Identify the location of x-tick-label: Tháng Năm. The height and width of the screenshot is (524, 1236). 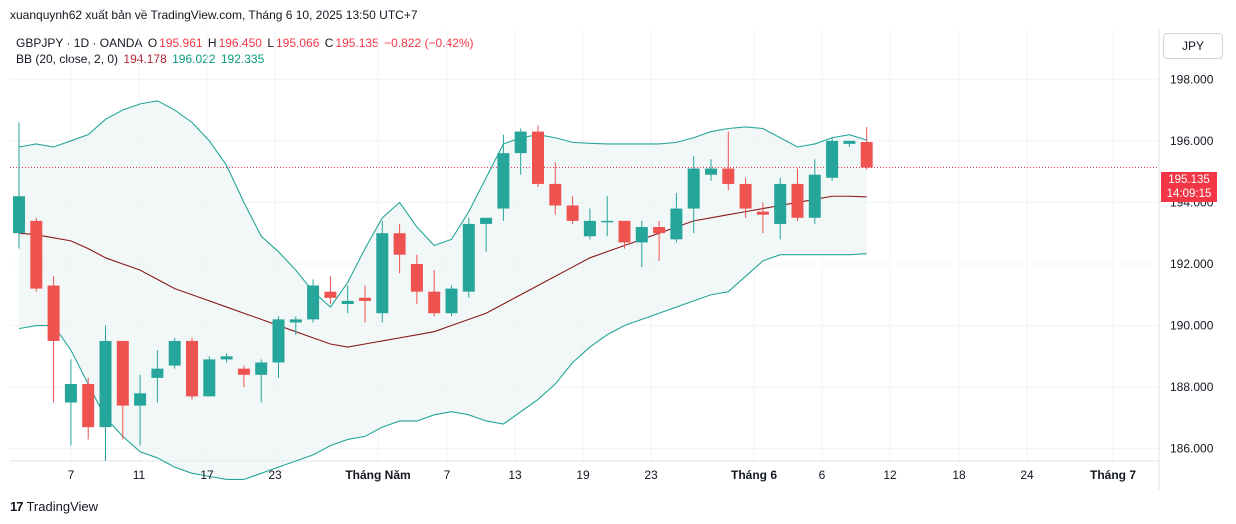
(377, 475).